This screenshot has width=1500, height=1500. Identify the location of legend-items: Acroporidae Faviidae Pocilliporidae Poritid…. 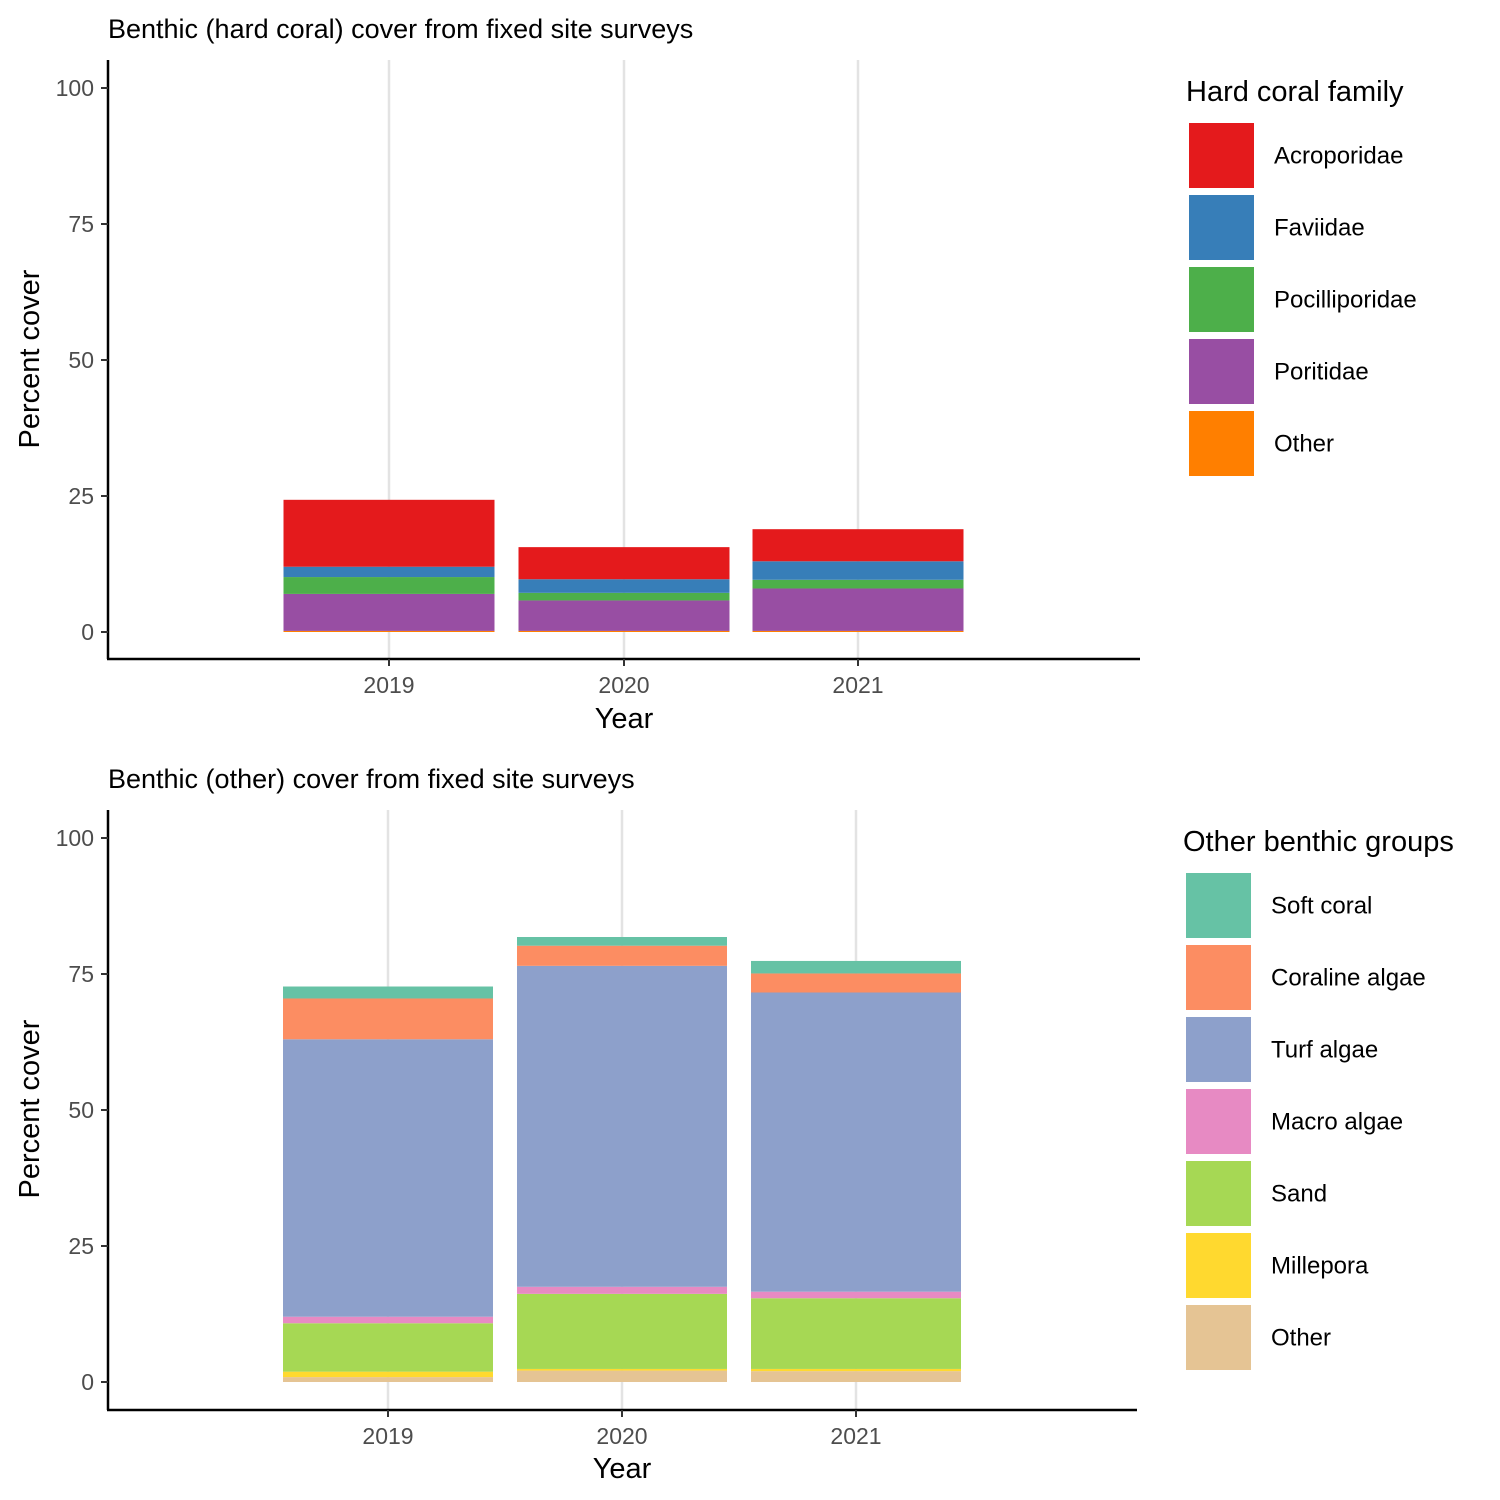
(1303, 299).